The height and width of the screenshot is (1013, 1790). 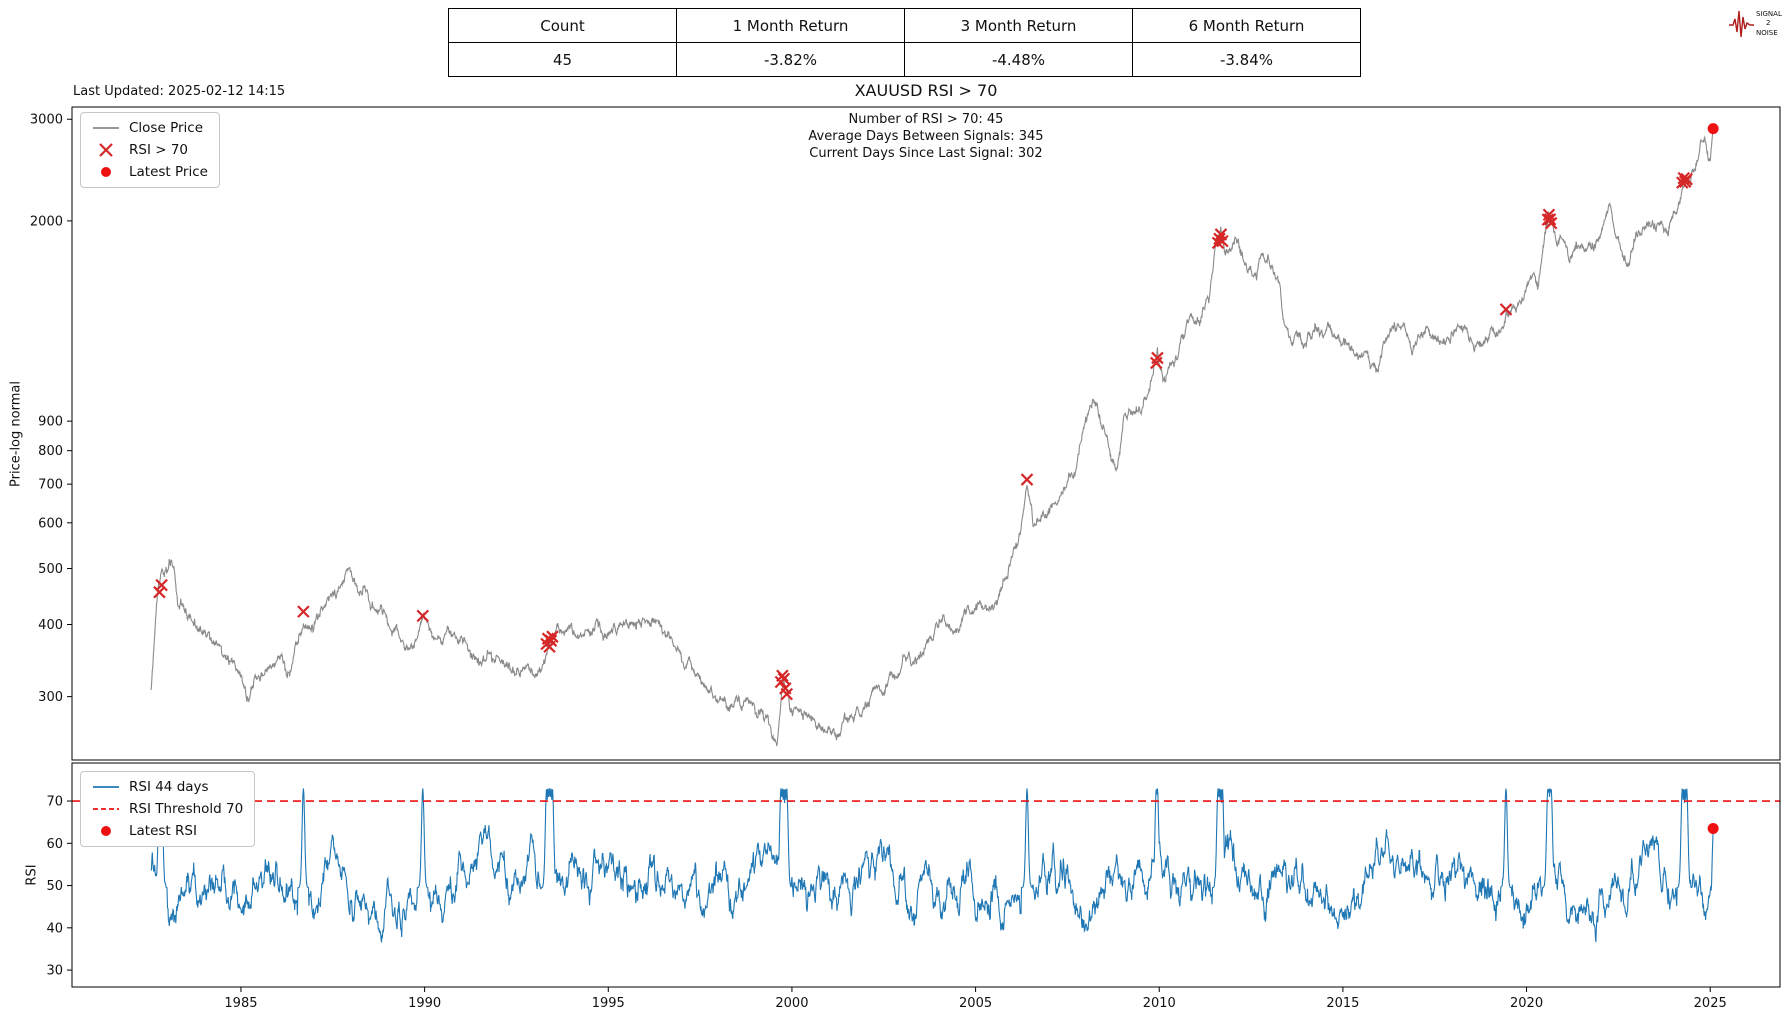 What do you see at coordinates (1526, 1003) in the screenshot?
I see `x-tick-label: 2020` at bounding box center [1526, 1003].